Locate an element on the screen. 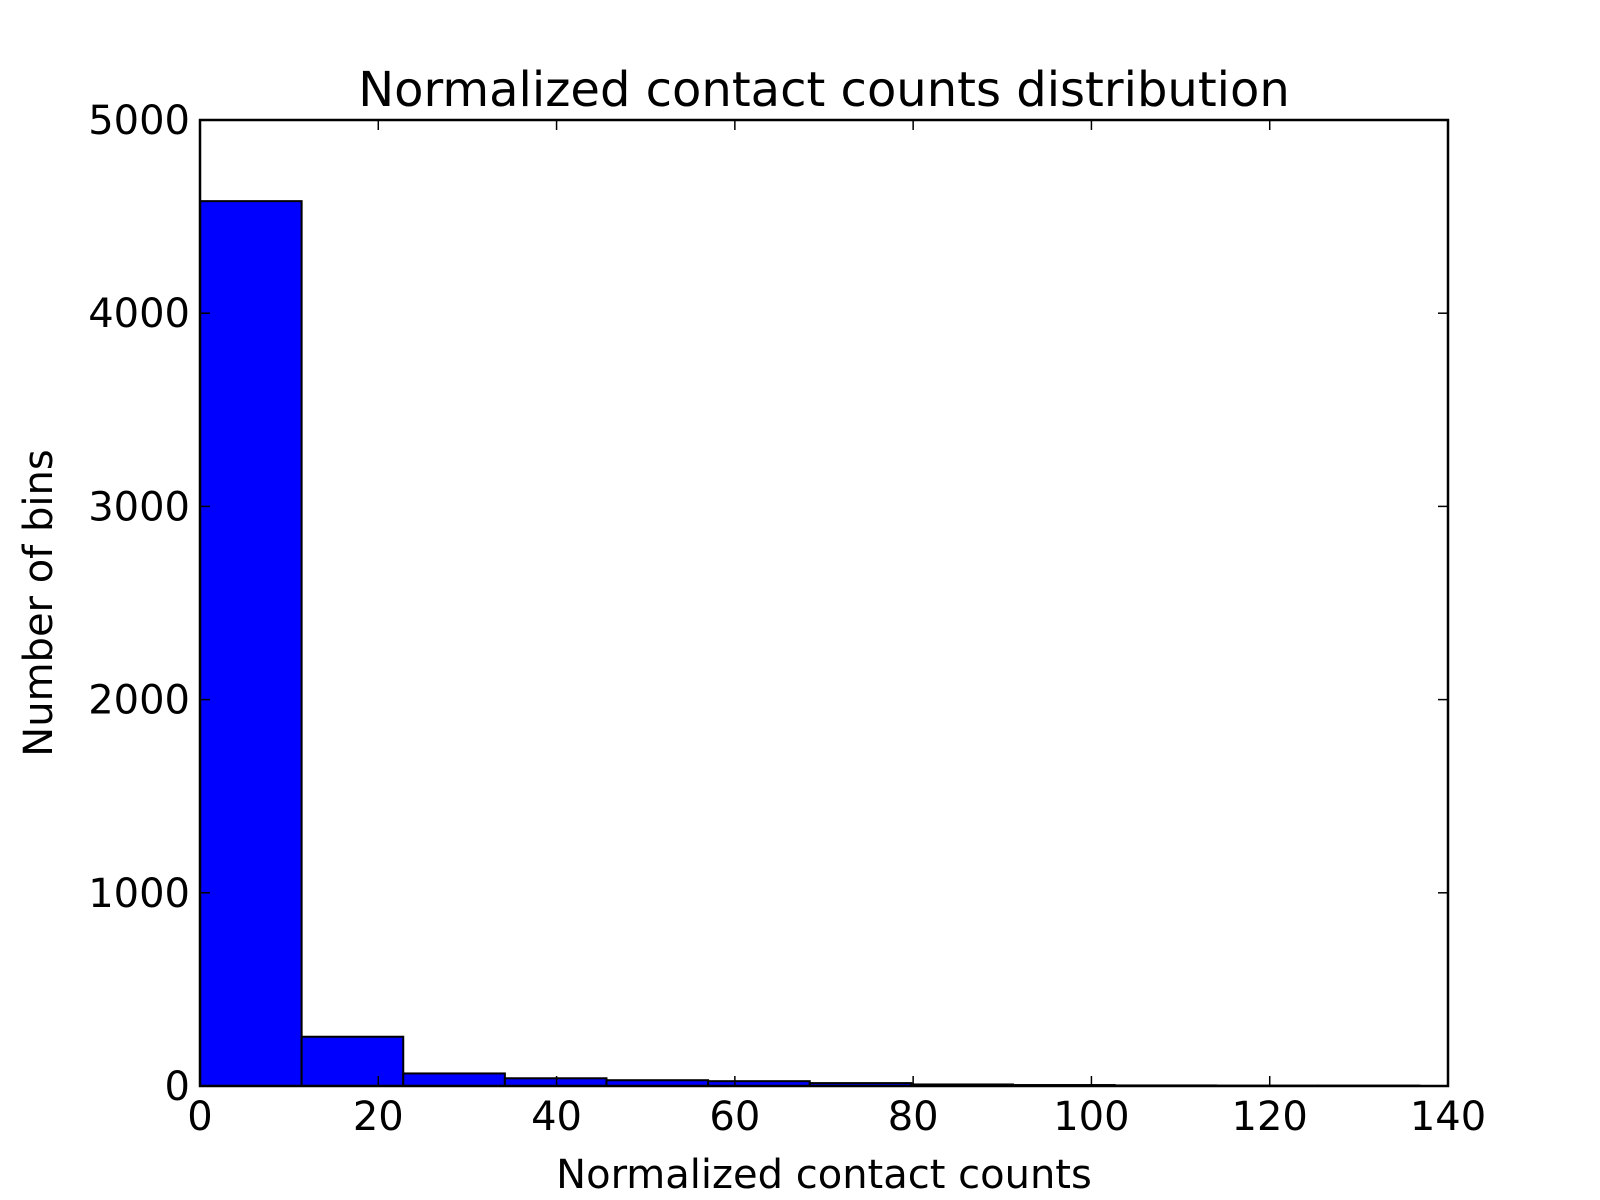  y-tick-label: 2000 is located at coordinates (139, 701).